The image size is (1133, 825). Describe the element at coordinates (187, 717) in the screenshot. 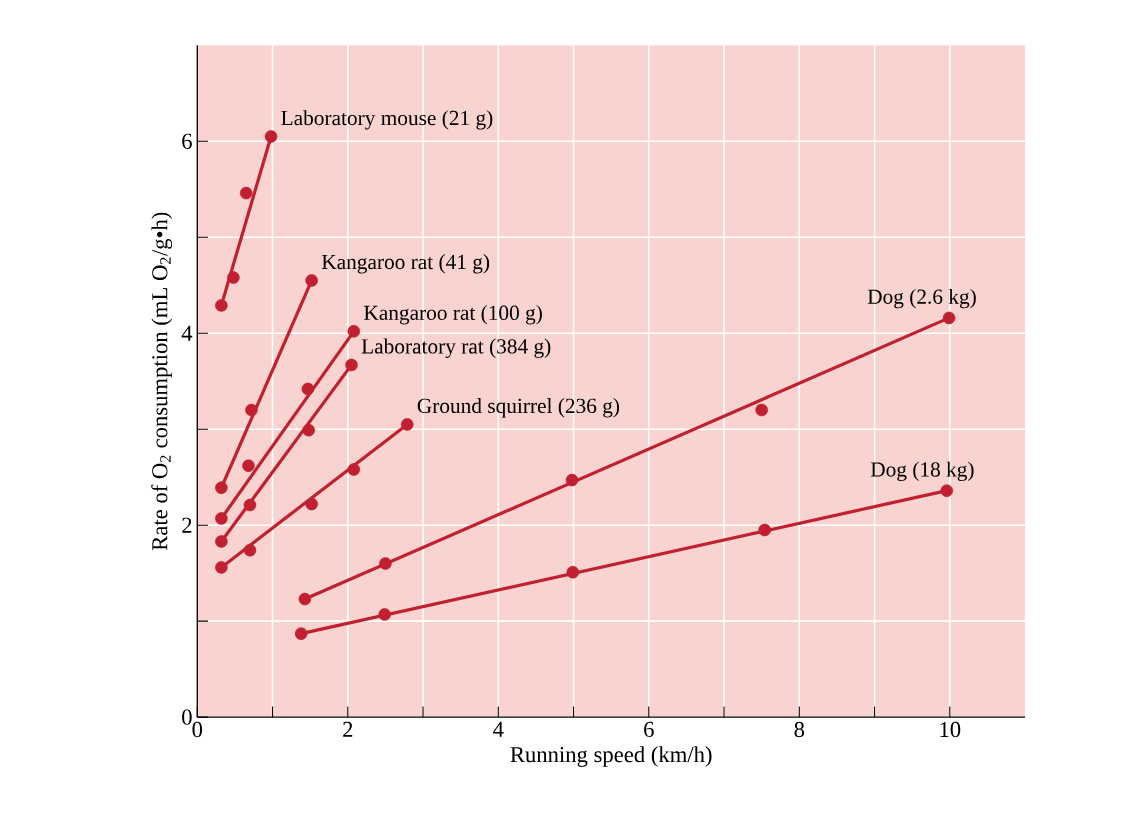

I see `y-tick-label: 0` at that location.